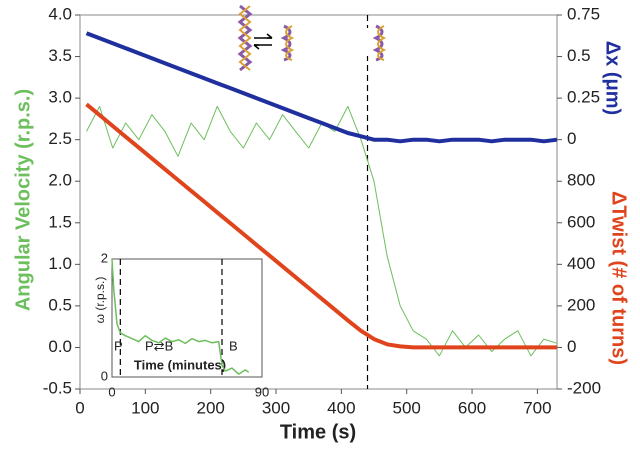 The image size is (640, 456). I want to click on y-tick-label: 0.5, so click(60, 304).